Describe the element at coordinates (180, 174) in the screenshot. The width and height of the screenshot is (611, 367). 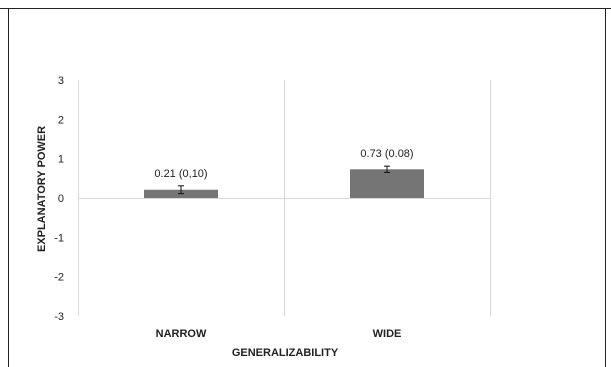
I see `data-label: 0.21 (0,10)` at that location.